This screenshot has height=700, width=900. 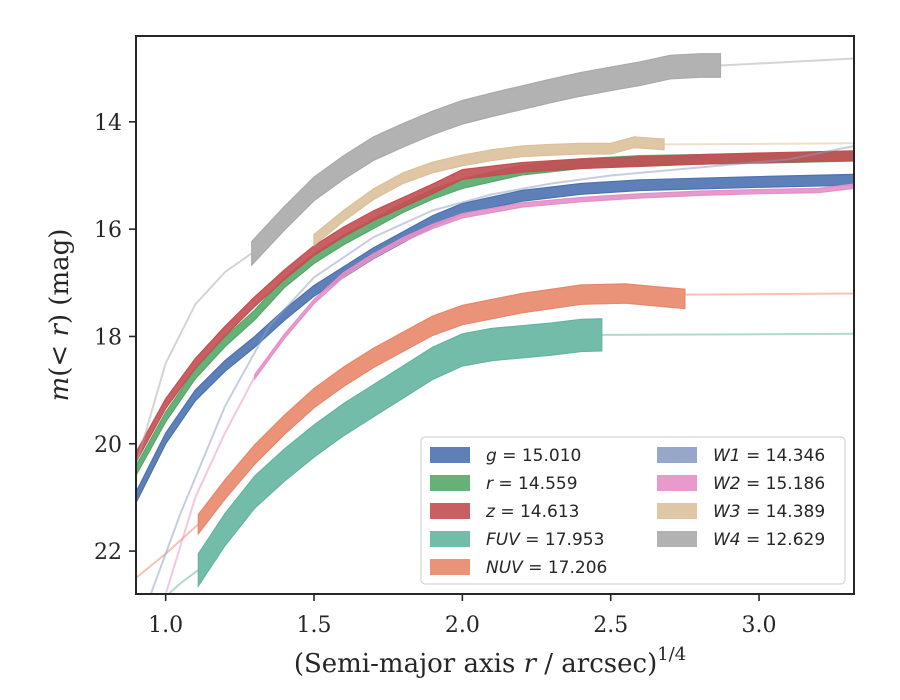 I want to click on series-w4-asymptote, so click(x=787, y=62).